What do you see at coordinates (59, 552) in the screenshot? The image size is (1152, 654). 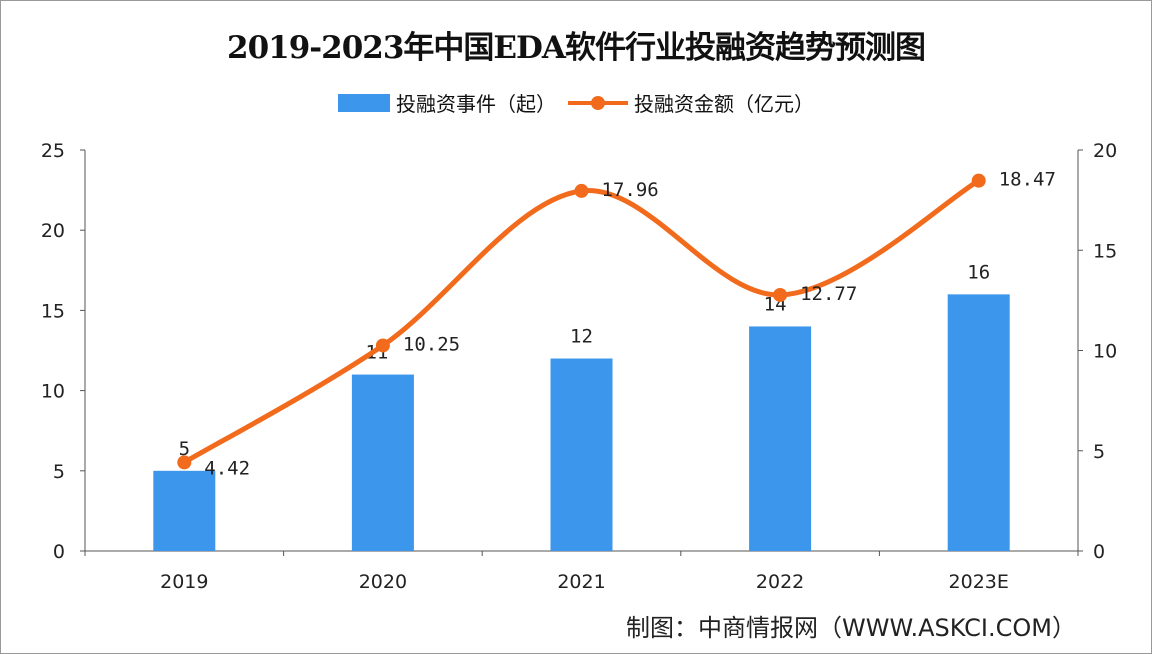 I see `left-tick-label: 0` at bounding box center [59, 552].